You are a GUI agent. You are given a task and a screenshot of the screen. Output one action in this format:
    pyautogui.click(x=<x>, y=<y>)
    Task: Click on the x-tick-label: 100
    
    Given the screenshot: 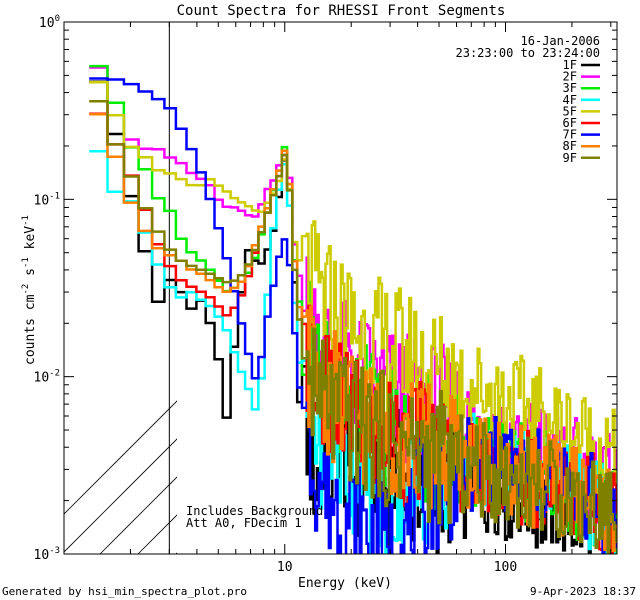 What is the action you would take?
    pyautogui.click(x=505, y=567)
    